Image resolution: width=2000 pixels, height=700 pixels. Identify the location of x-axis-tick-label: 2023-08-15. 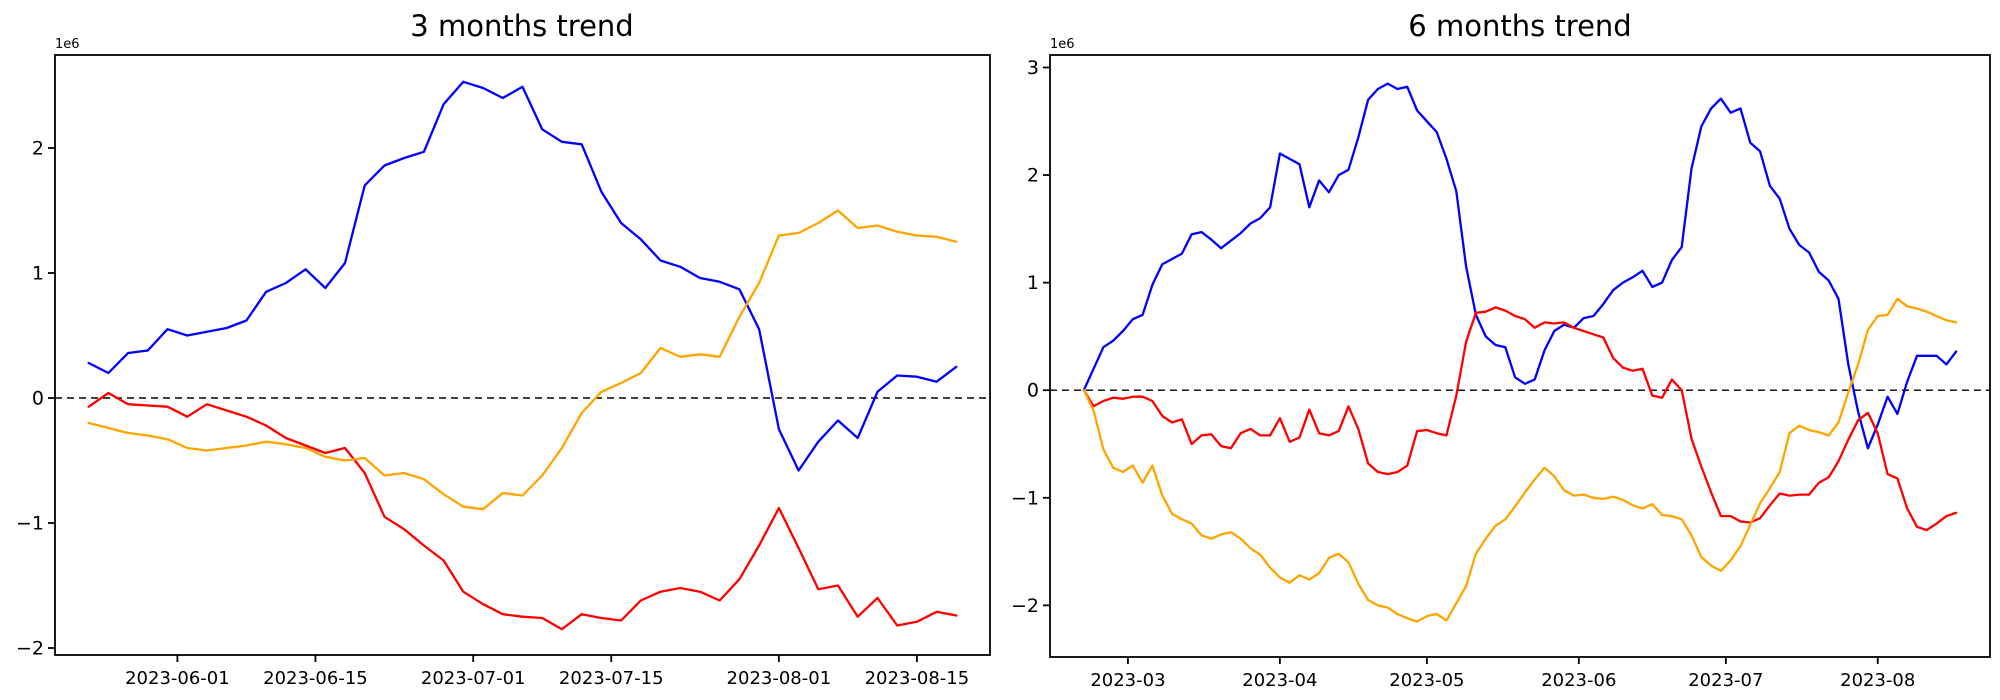
(917, 678).